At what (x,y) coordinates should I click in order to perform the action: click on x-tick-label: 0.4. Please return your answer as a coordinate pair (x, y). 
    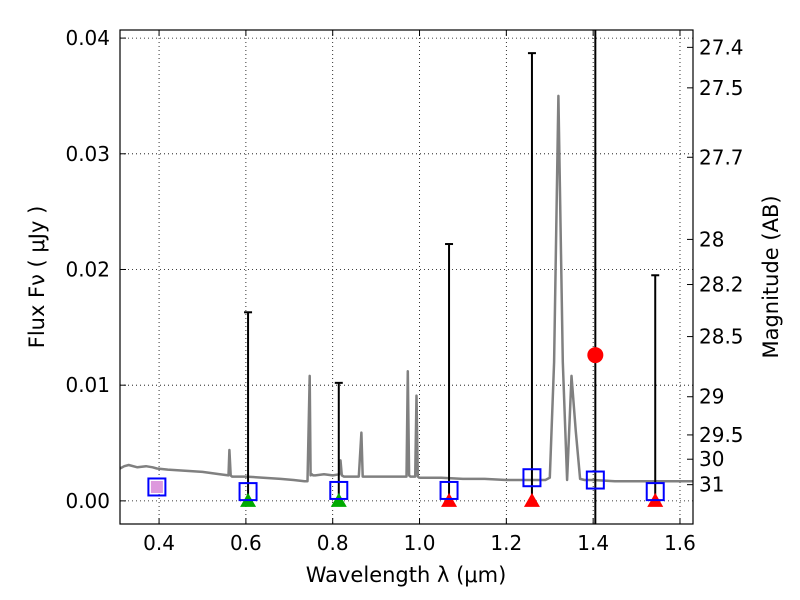
    Looking at the image, I should click on (159, 543).